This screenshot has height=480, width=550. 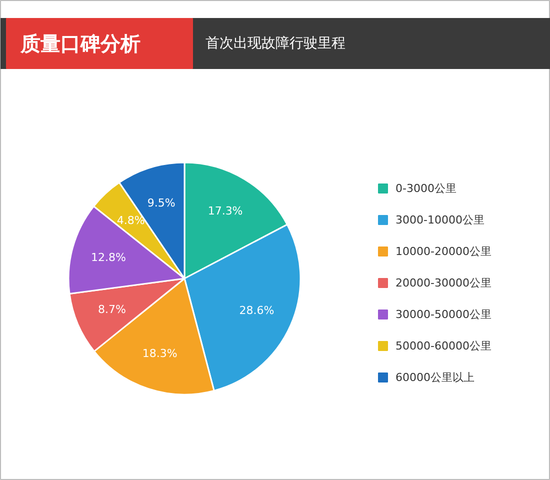 I want to click on legend-label: 10000-20000公里, so click(x=444, y=251).